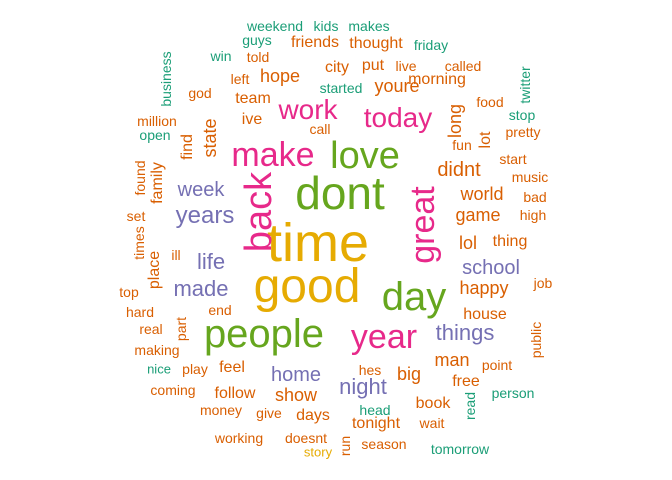 The height and width of the screenshot is (480, 672). I want to click on word-days: days, so click(313, 415).